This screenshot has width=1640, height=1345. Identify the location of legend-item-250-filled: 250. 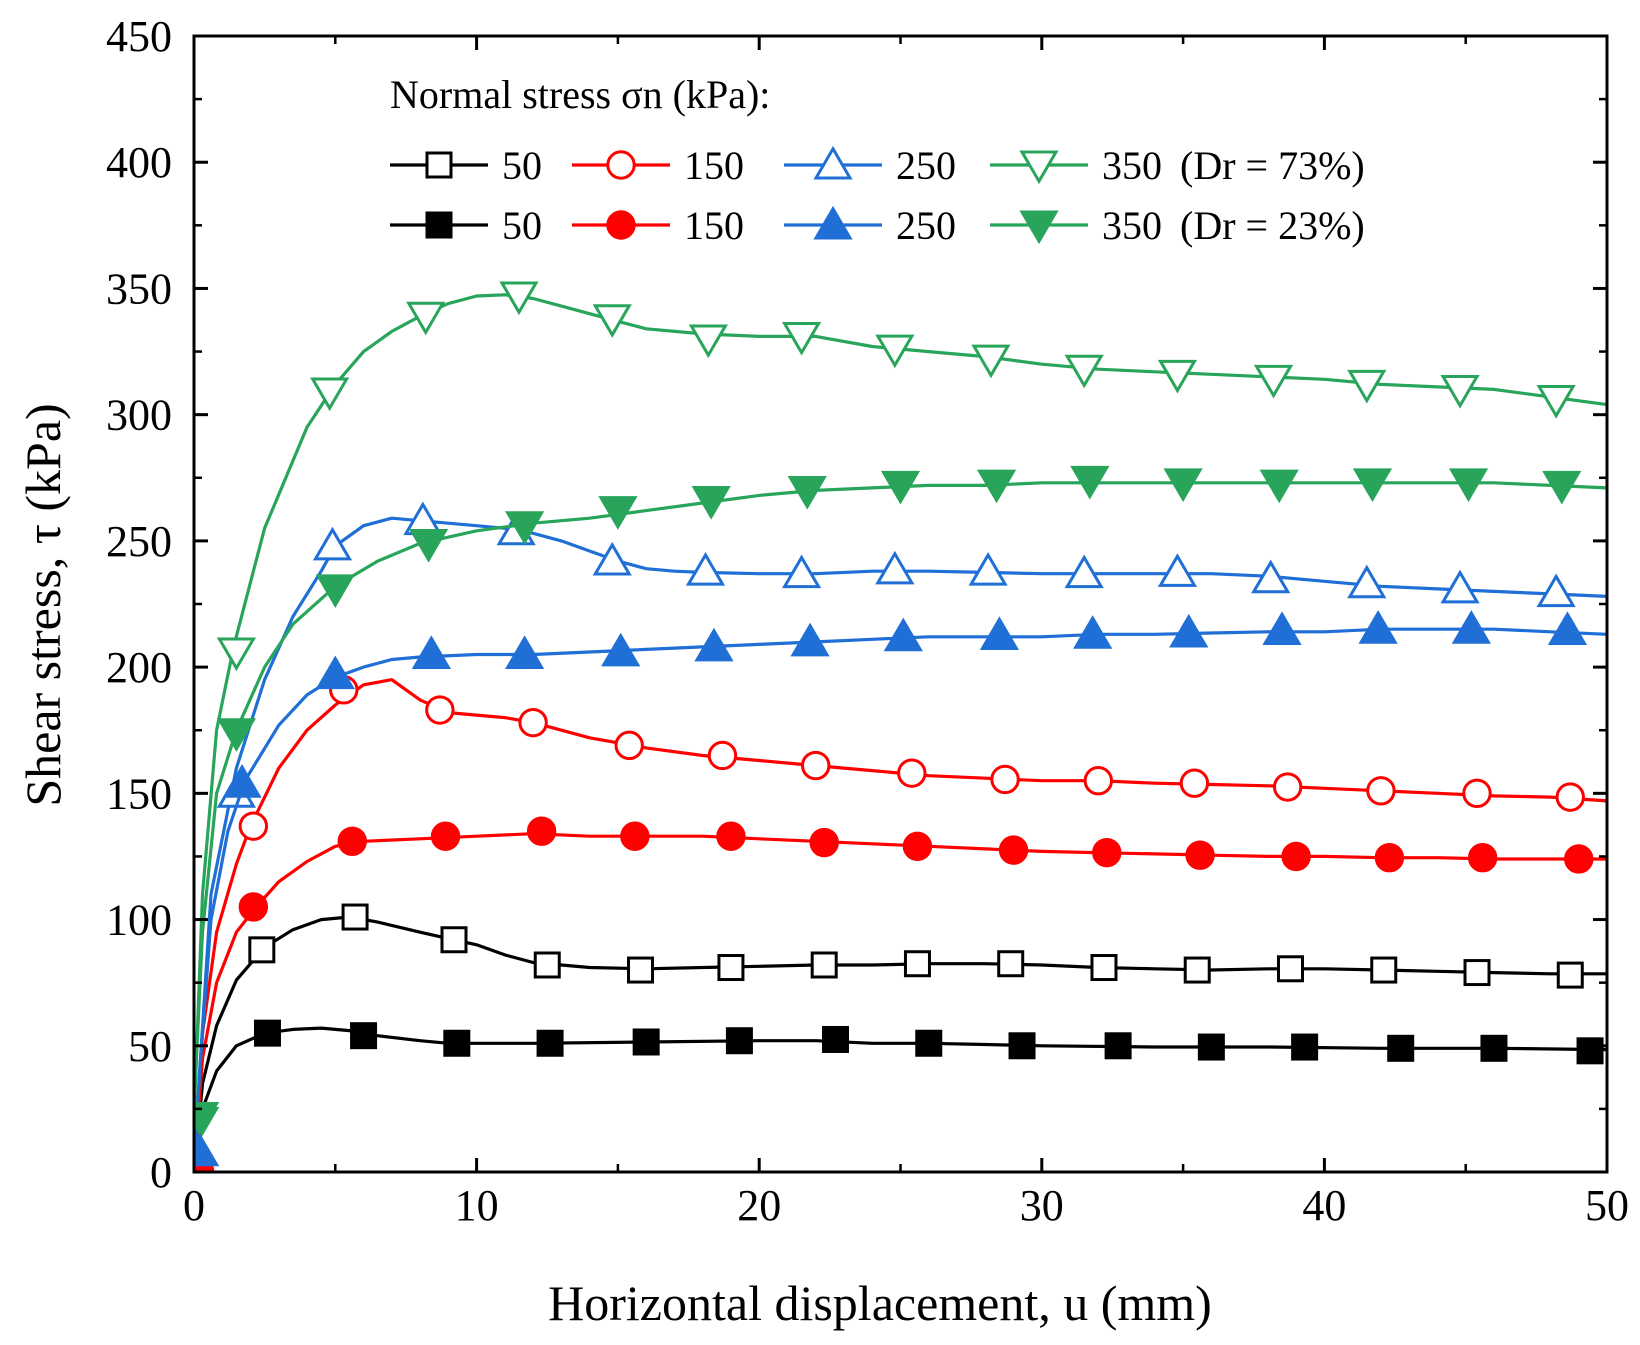
(870, 225).